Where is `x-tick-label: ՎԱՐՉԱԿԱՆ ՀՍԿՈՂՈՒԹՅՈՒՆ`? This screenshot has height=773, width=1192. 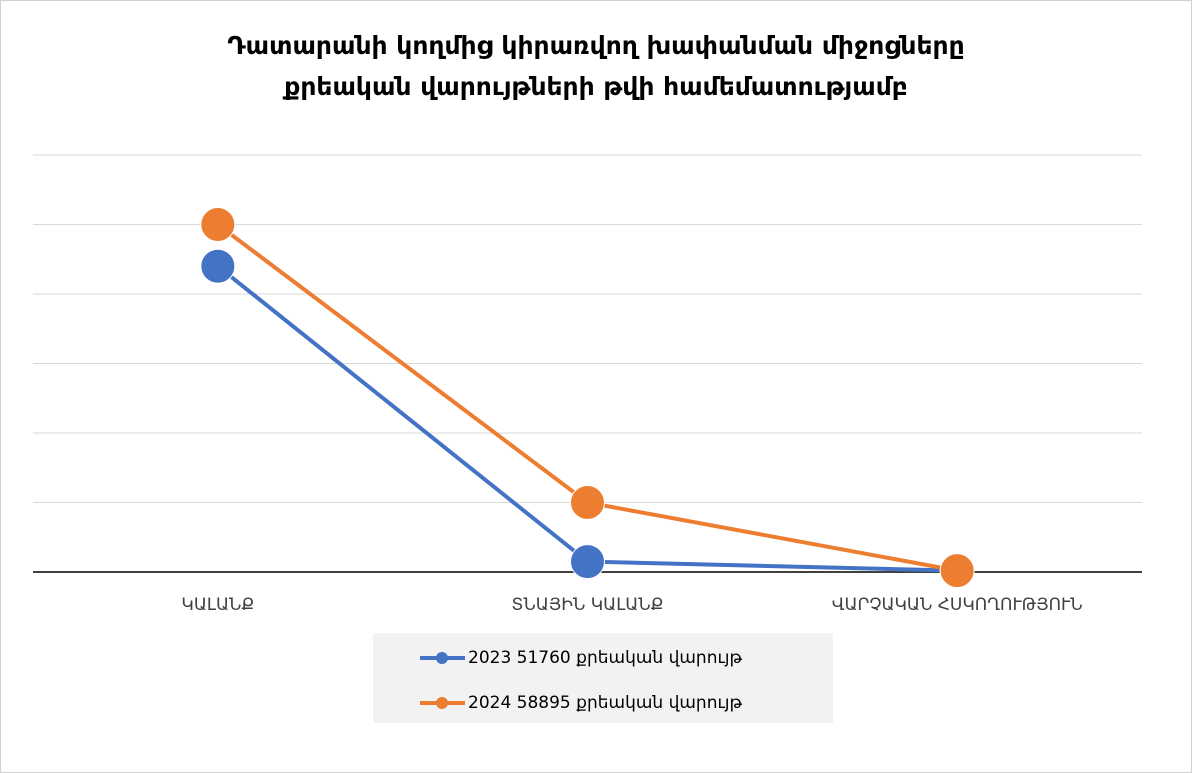 x-tick-label: ՎԱՐՉԱԿԱՆ ՀՍԿՈՂՈՒԹՅՈՒՆ is located at coordinates (957, 605).